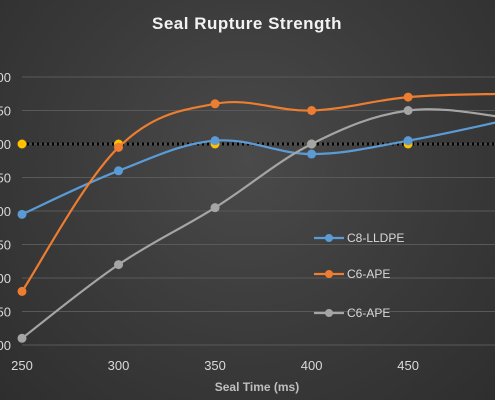 This screenshot has height=400, width=495. I want to click on x-axis-ticks: 250 300 350 400 450, so click(215, 365).